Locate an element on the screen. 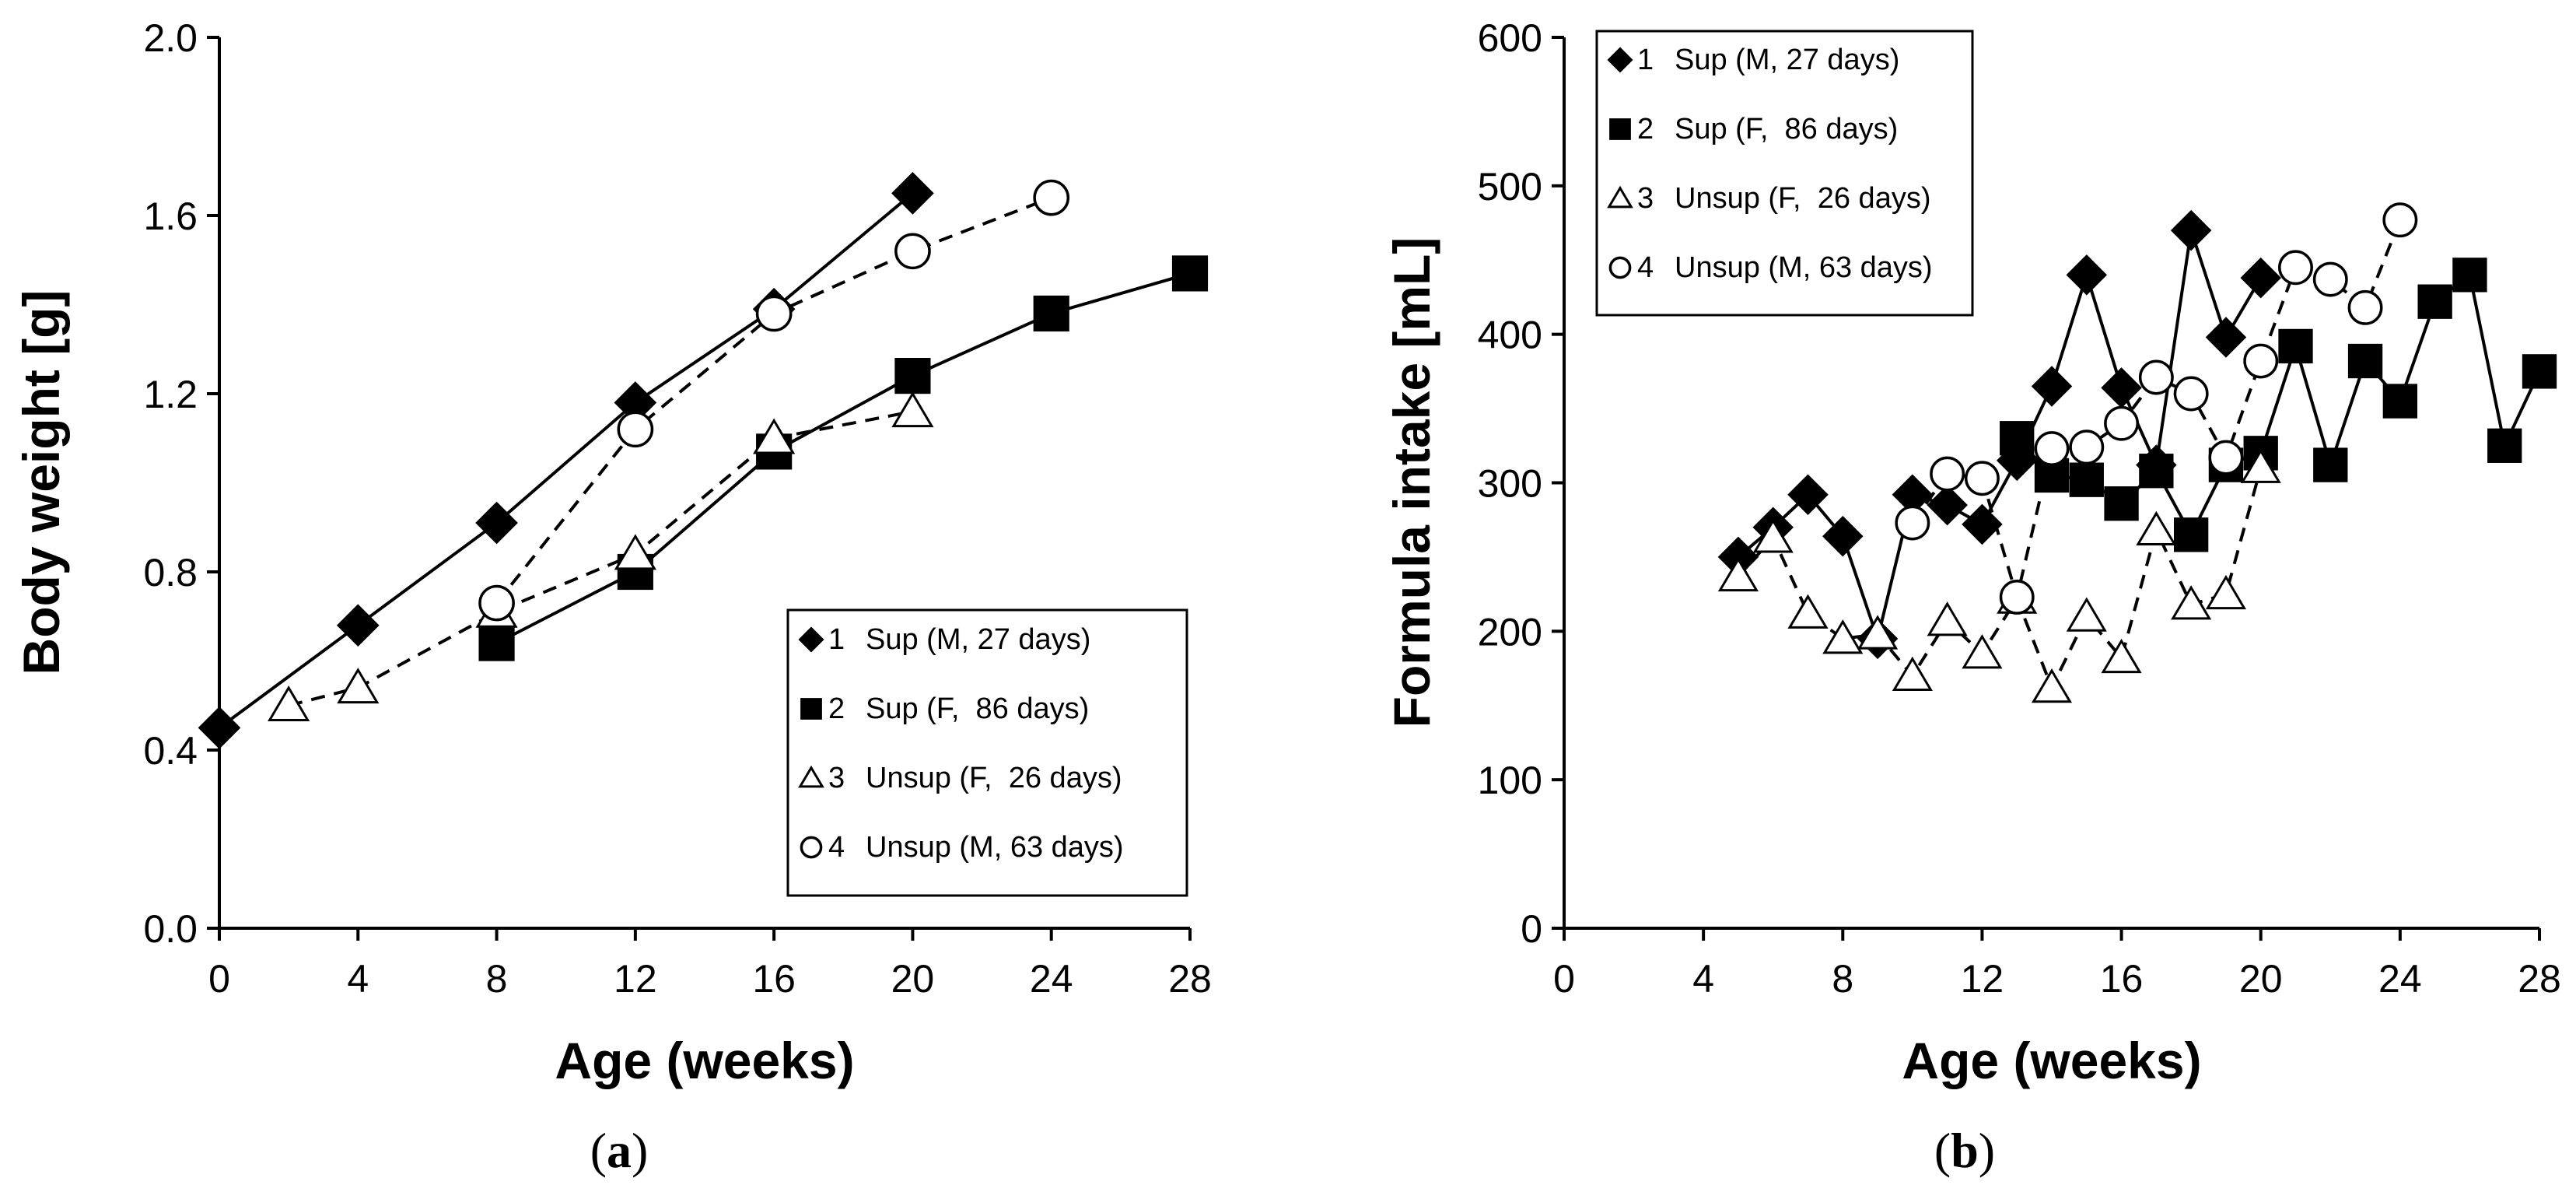 This screenshot has height=1199, width=2576. panel-b-legend-number-2: 2 is located at coordinates (1646, 129).